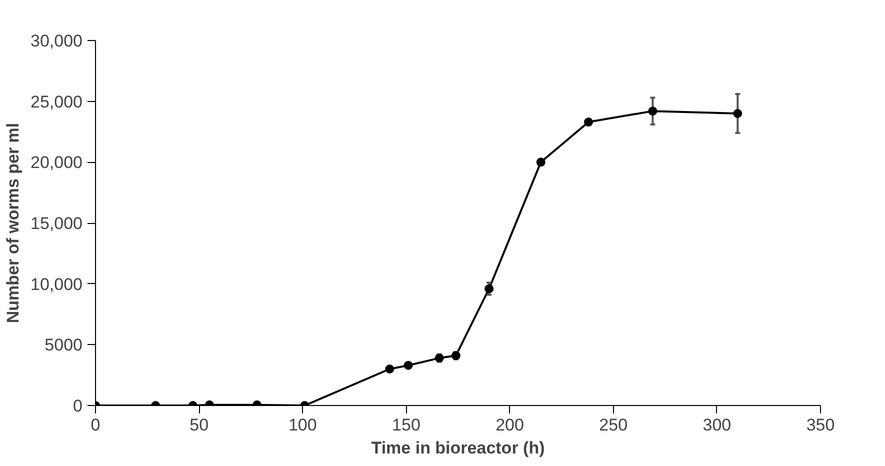 The image size is (885, 466). Describe the element at coordinates (302, 425) in the screenshot. I see `x-tick-label: 100` at that location.